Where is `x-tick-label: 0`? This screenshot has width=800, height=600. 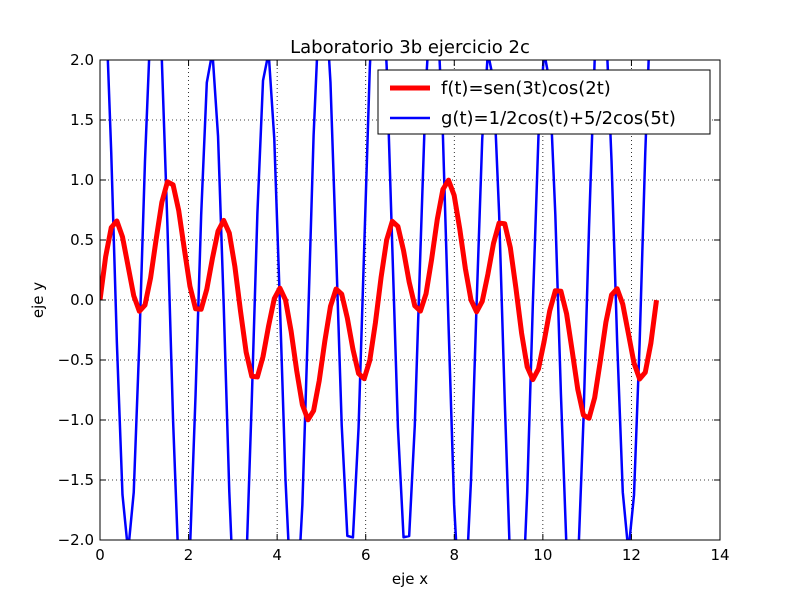
x-tick-label: 0 is located at coordinates (100, 555).